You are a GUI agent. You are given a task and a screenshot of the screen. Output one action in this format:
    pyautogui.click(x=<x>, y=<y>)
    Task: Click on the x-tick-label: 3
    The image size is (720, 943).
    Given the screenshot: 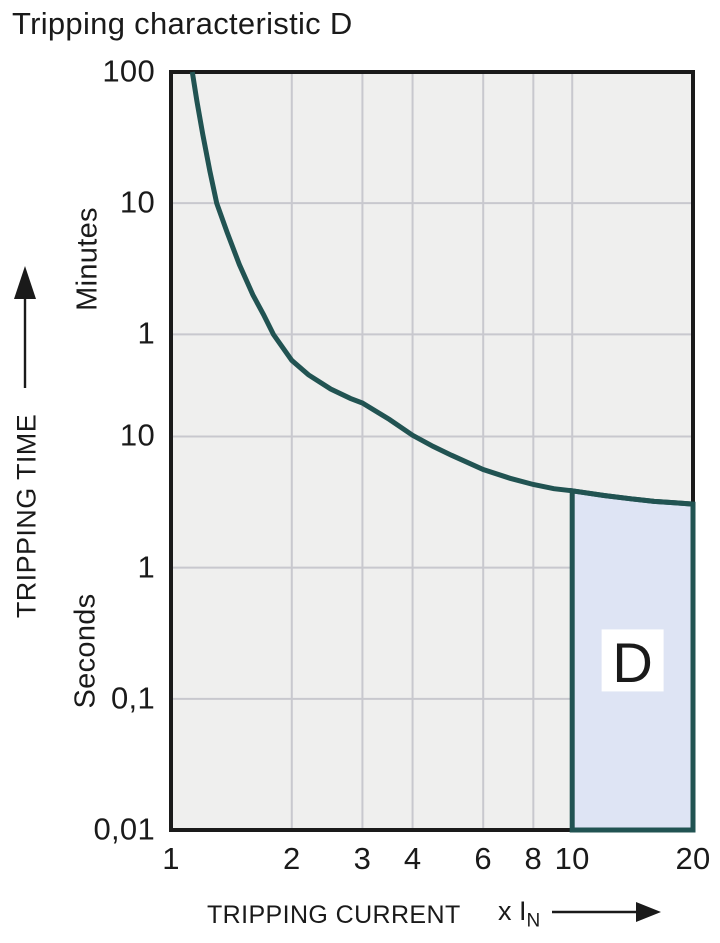 What is the action you would take?
    pyautogui.click(x=362, y=858)
    